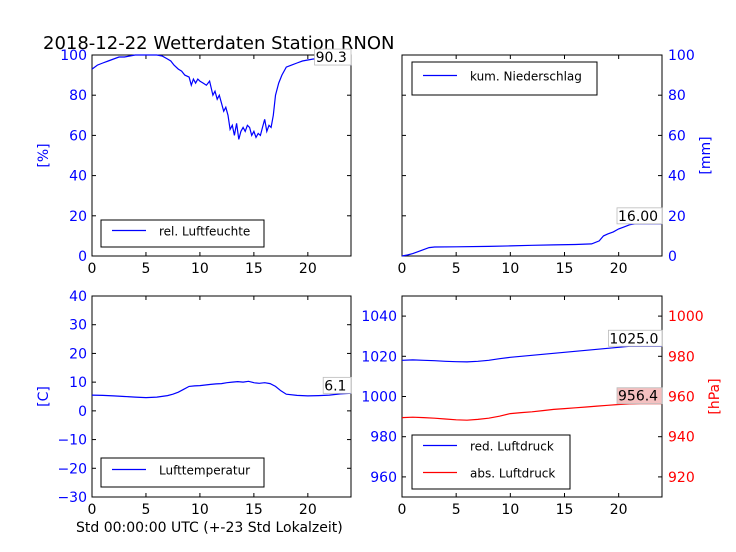  I want to click on series-line-kum-niederschlag, so click(531, 240).